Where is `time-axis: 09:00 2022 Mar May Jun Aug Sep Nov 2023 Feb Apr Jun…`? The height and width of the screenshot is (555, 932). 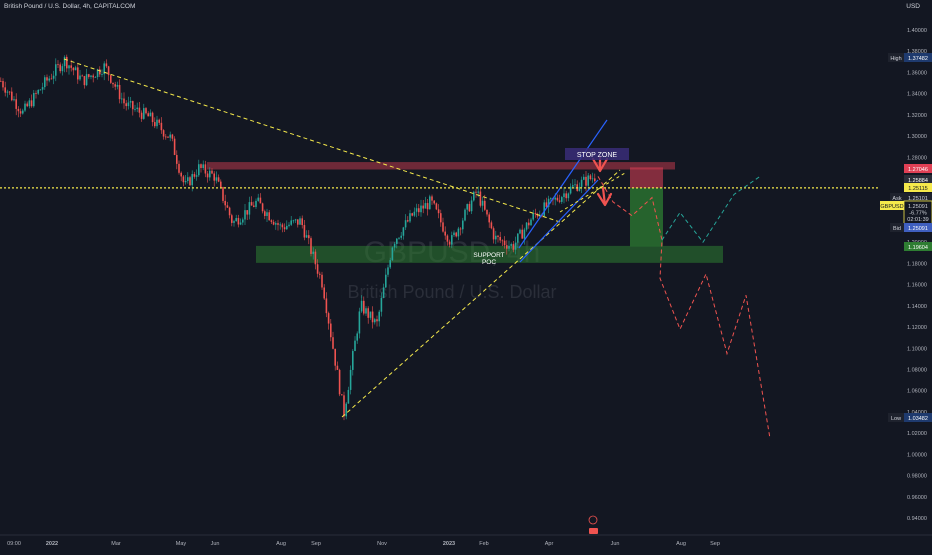
time-axis: 09:00 2022 Mar May Jun Aug Sep Nov 2023 Feb Apr Jun… is located at coordinates (363, 544).